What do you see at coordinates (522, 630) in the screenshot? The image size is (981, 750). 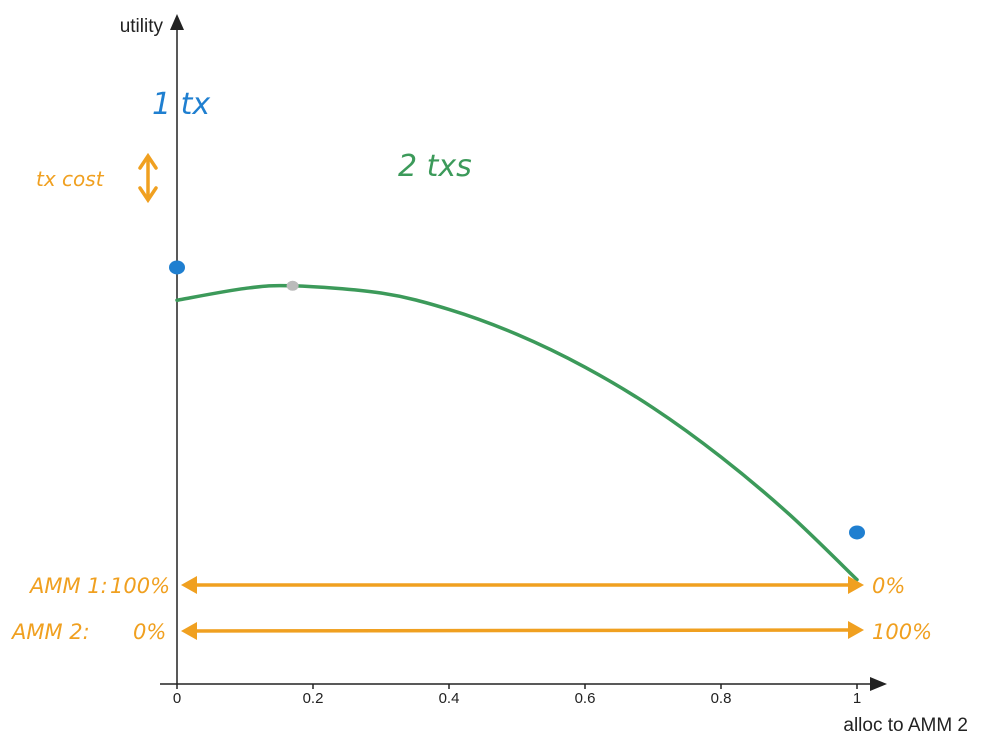 I see `amm2-arrow` at bounding box center [522, 630].